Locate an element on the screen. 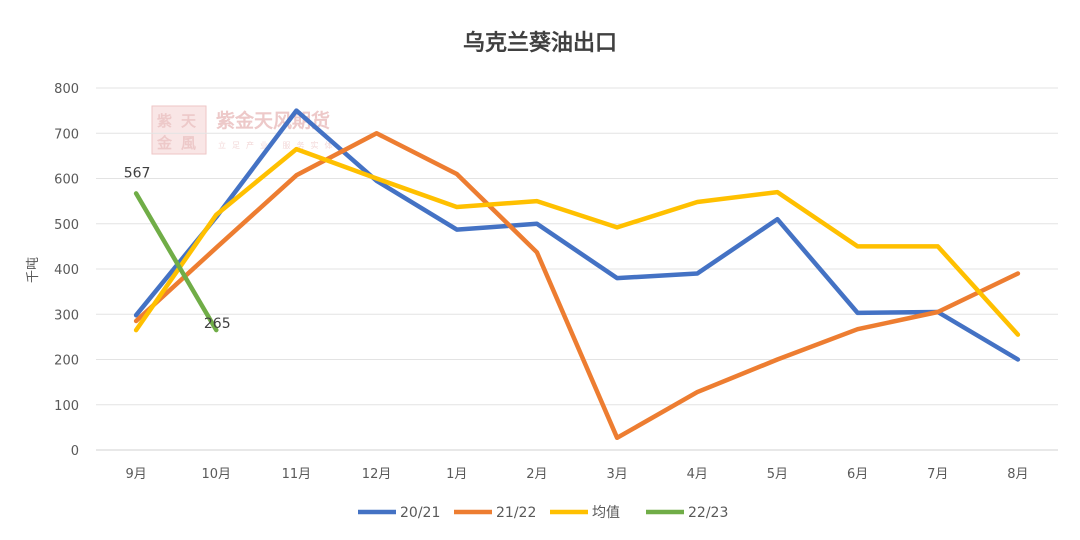 The height and width of the screenshot is (540, 1080). watermark: 紫 天 金 風 紫金天风期货 立足产业 服务实体 is located at coordinates (245, 130).